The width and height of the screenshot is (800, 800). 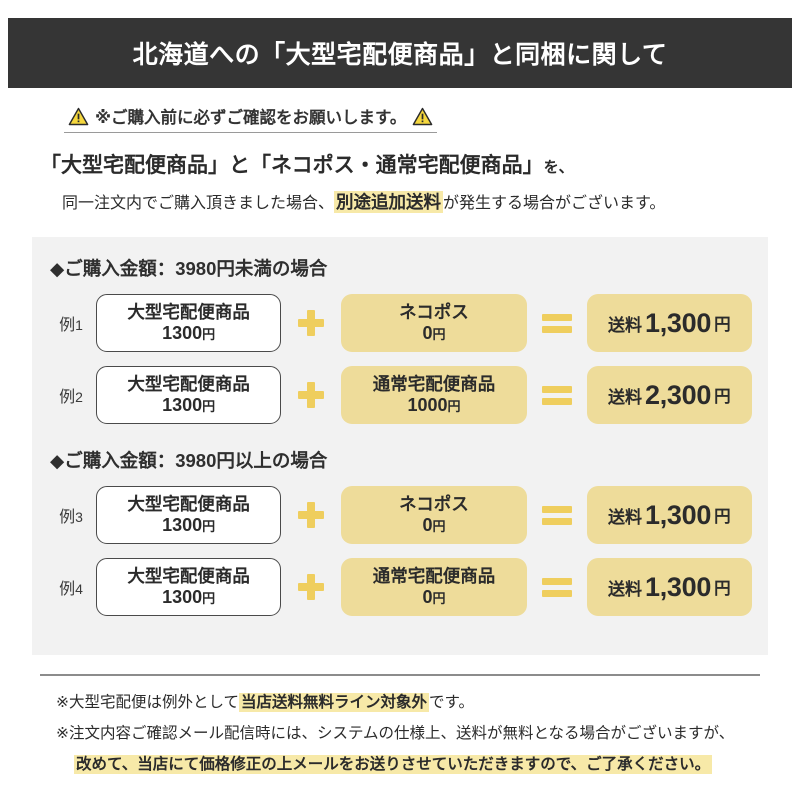 I want to click on notice-line-2-highlight: 別途追加送料, so click(x=389, y=202).